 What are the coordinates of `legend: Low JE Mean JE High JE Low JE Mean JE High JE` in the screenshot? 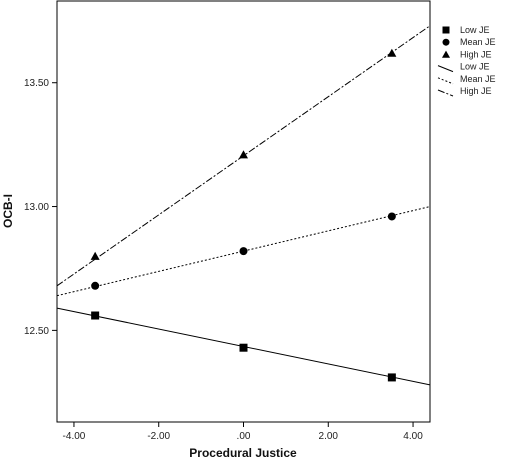 It's located at (466, 61).